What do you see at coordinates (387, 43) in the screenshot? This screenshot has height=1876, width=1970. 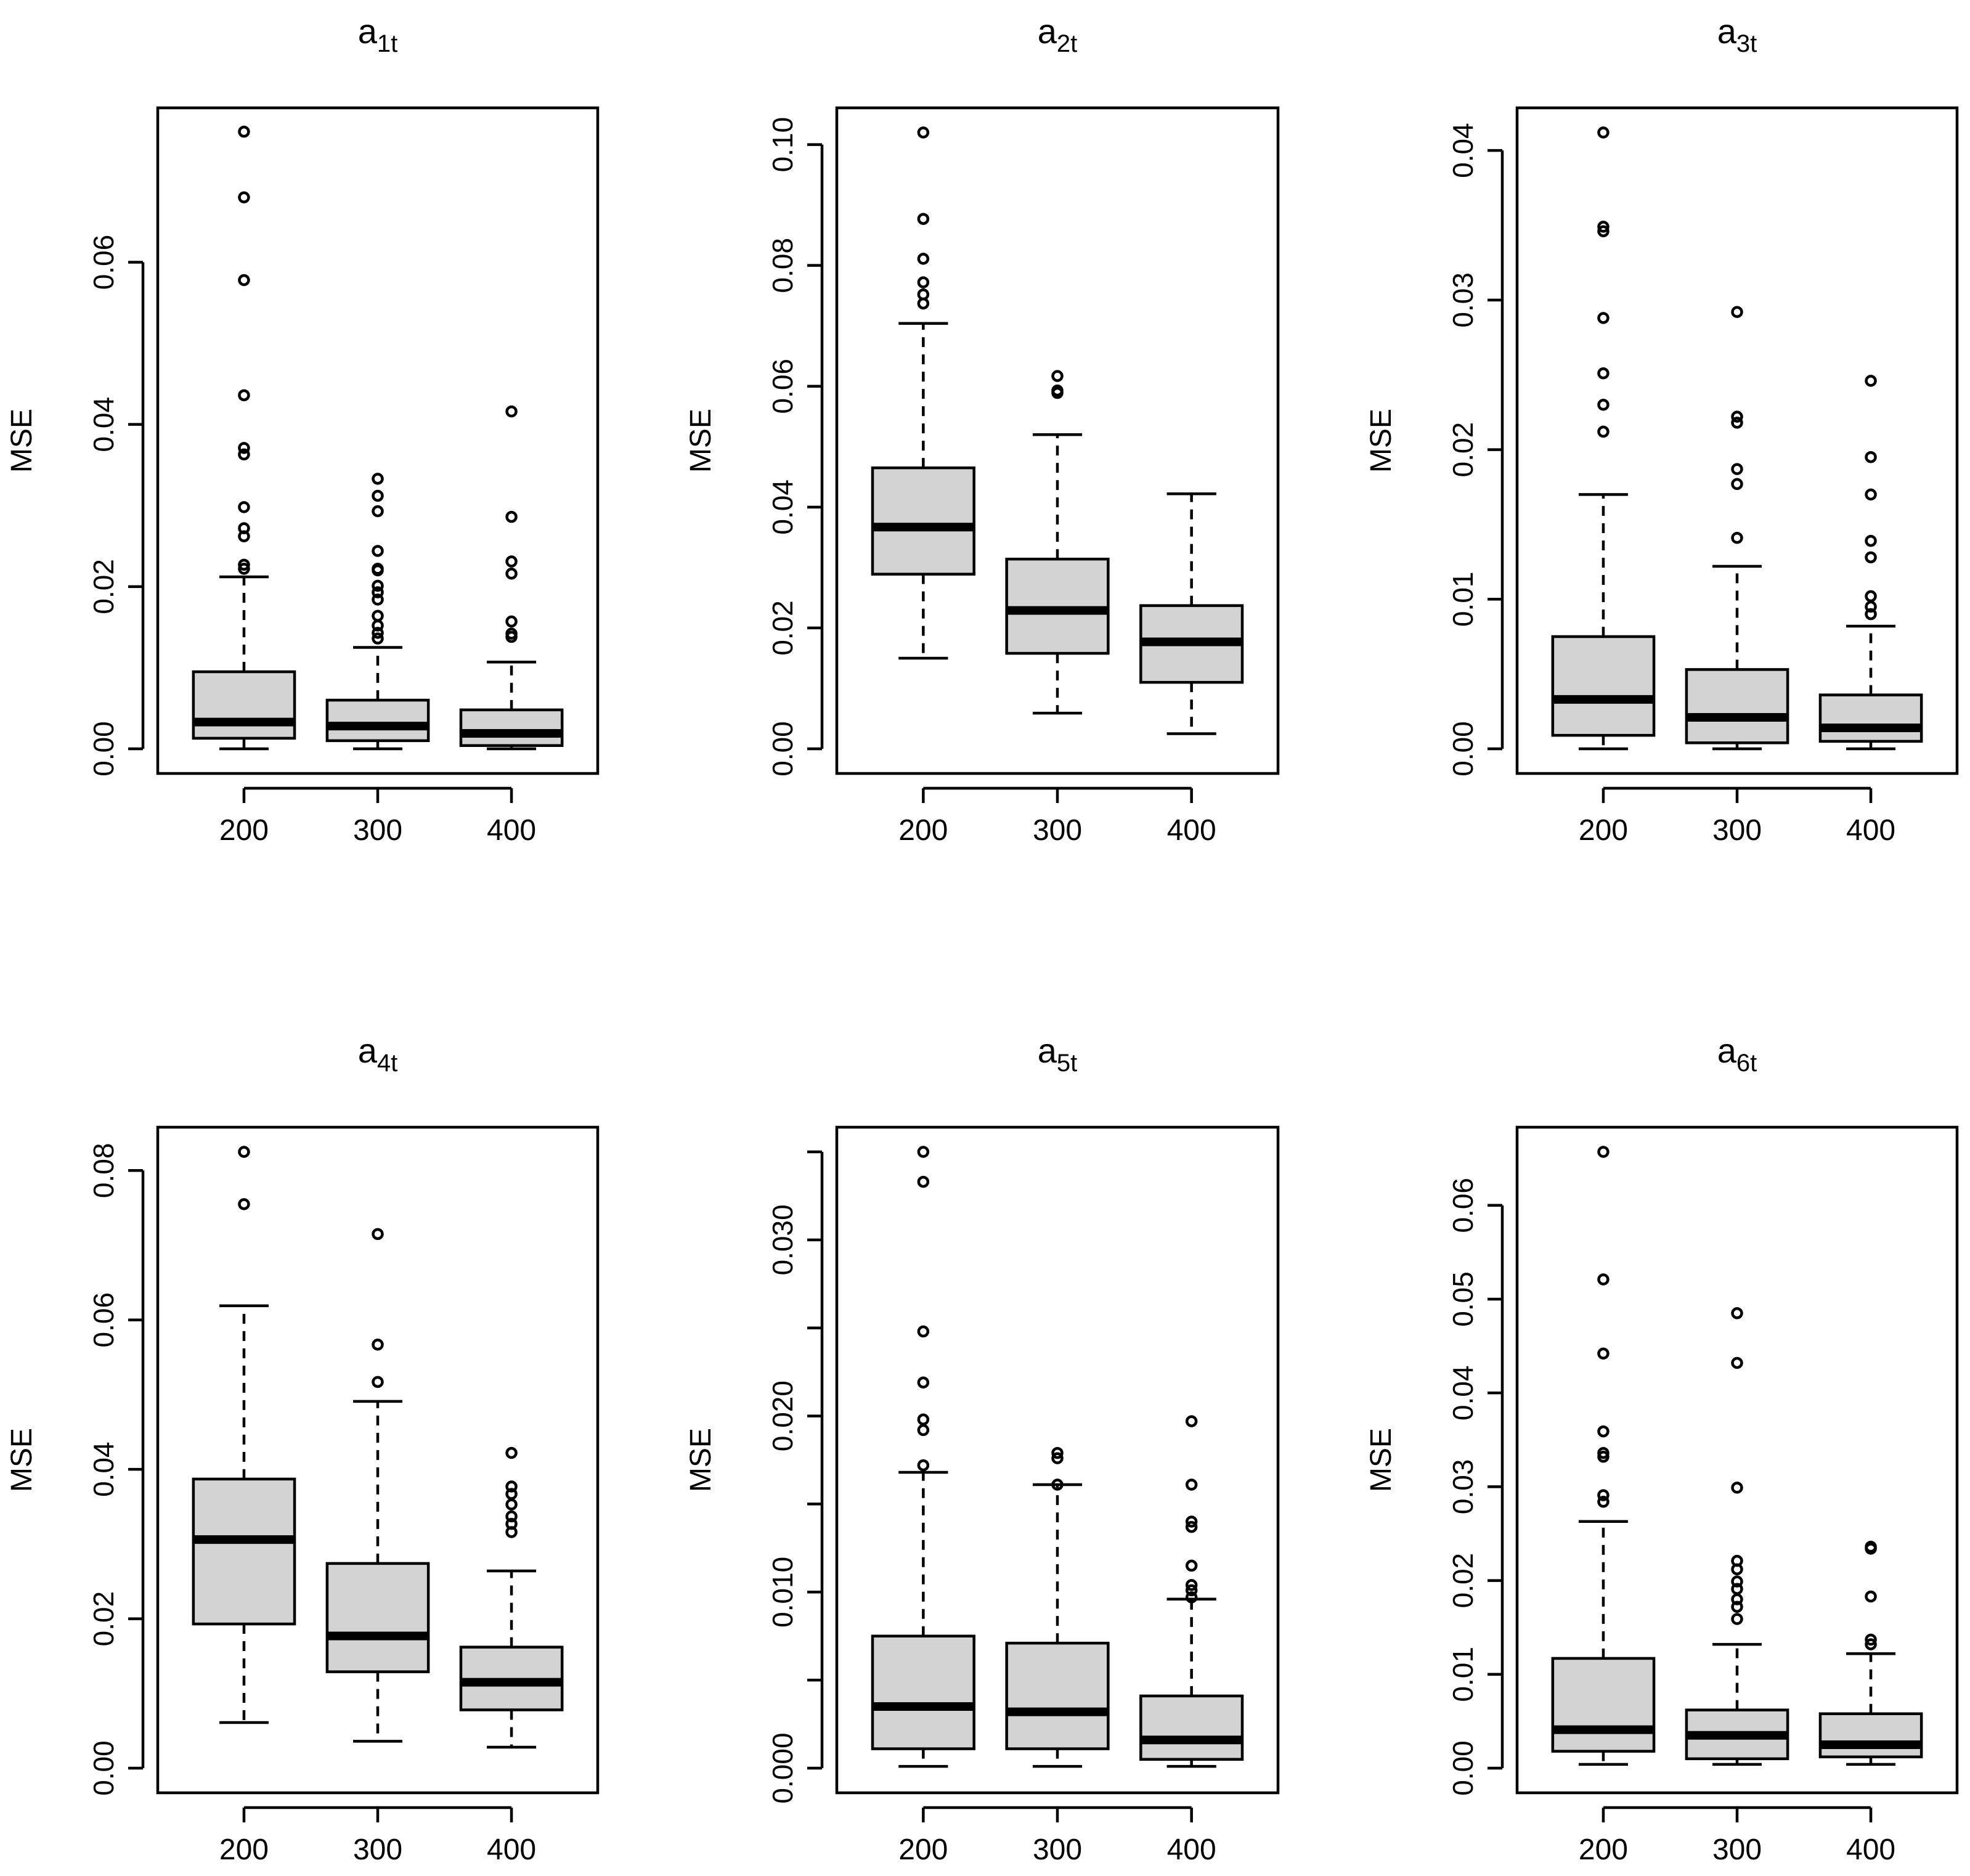 I see `panel-title-subscript: 1t` at bounding box center [387, 43].